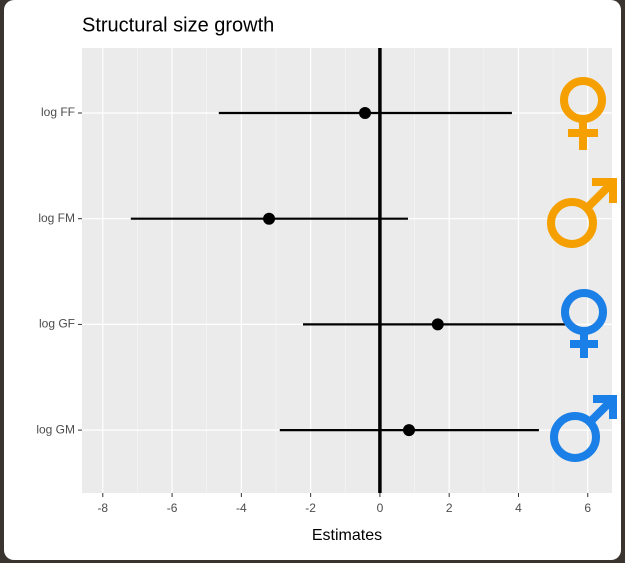 Image resolution: width=625 pixels, height=563 pixels. What do you see at coordinates (310, 508) in the screenshot?
I see `x-tick-label: -2` at bounding box center [310, 508].